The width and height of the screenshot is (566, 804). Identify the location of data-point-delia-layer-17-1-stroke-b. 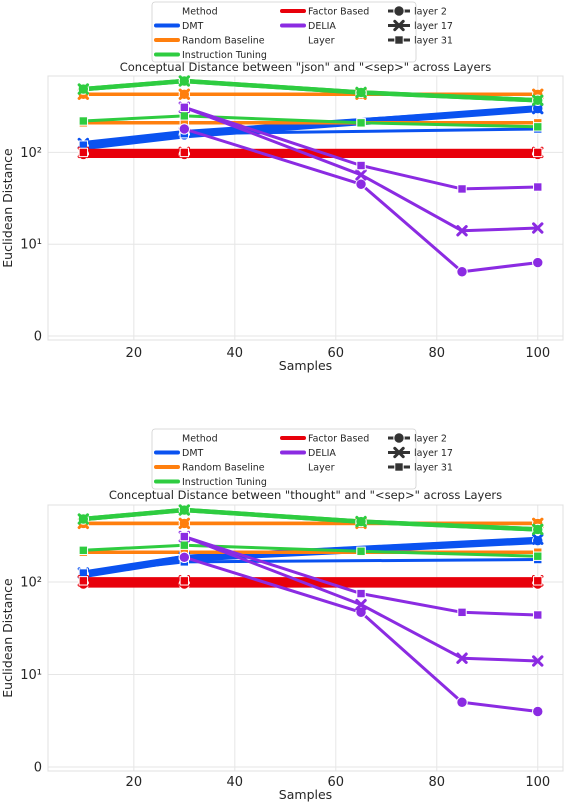
(361, 175).